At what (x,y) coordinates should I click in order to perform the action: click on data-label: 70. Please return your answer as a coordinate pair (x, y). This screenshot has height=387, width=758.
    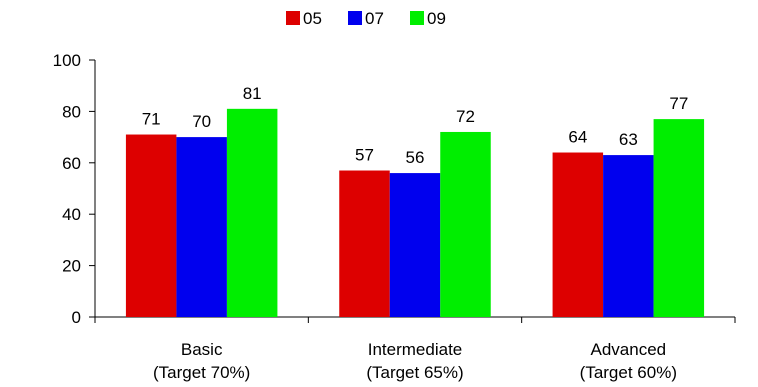
    Looking at the image, I should click on (201, 121).